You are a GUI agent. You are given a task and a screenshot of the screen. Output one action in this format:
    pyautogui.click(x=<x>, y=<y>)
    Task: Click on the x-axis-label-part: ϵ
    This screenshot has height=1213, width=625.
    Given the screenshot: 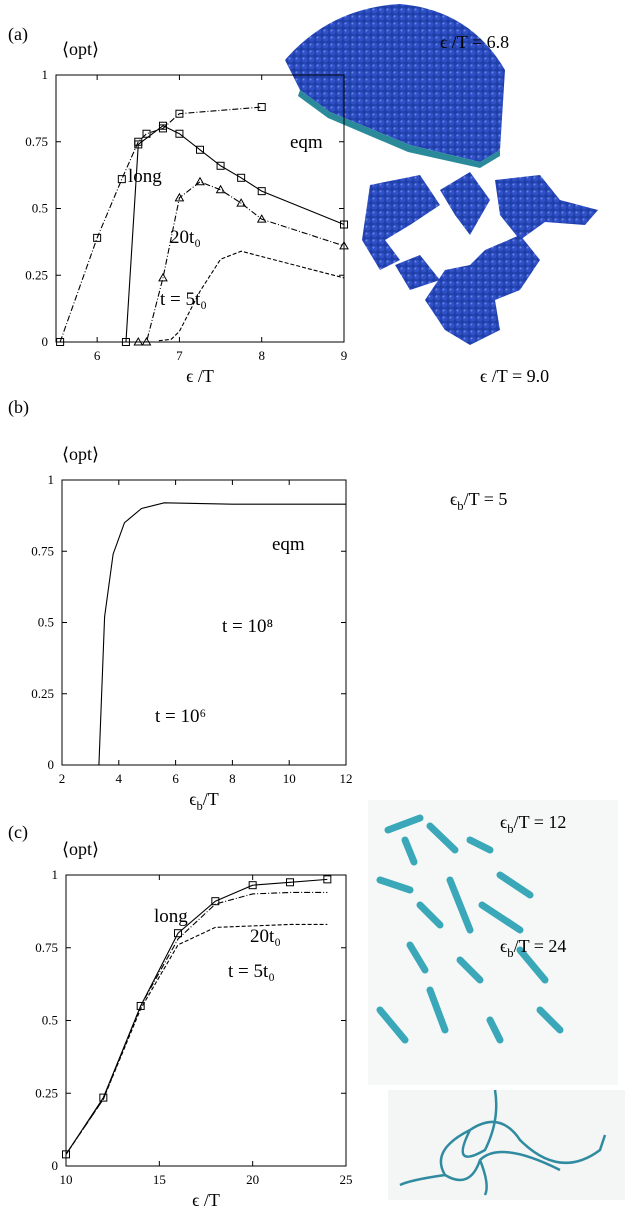 What is the action you would take?
    pyautogui.click(x=192, y=799)
    